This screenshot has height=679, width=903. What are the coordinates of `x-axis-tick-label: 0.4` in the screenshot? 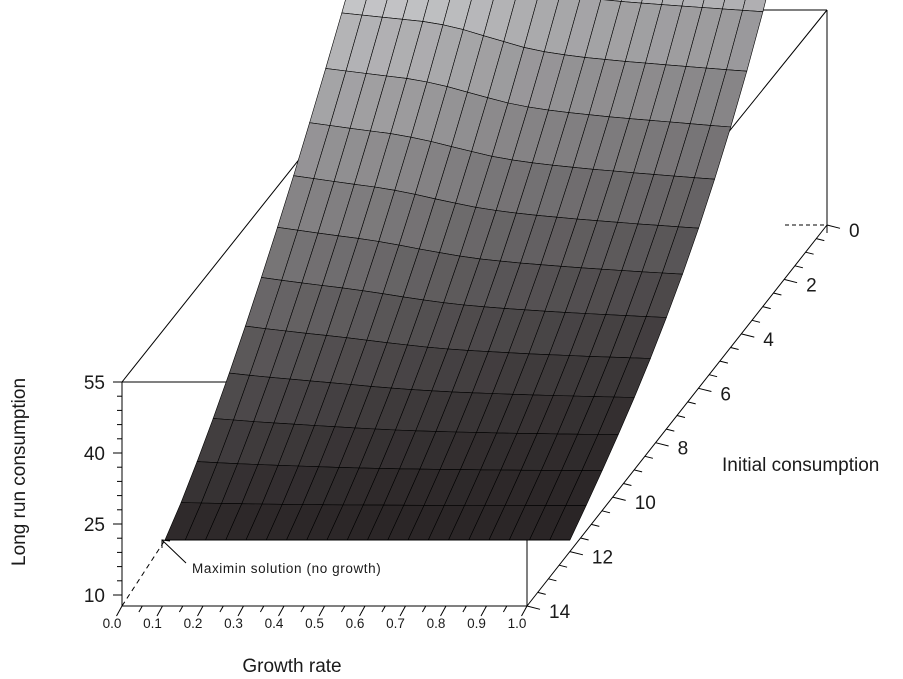 It's located at (274, 623).